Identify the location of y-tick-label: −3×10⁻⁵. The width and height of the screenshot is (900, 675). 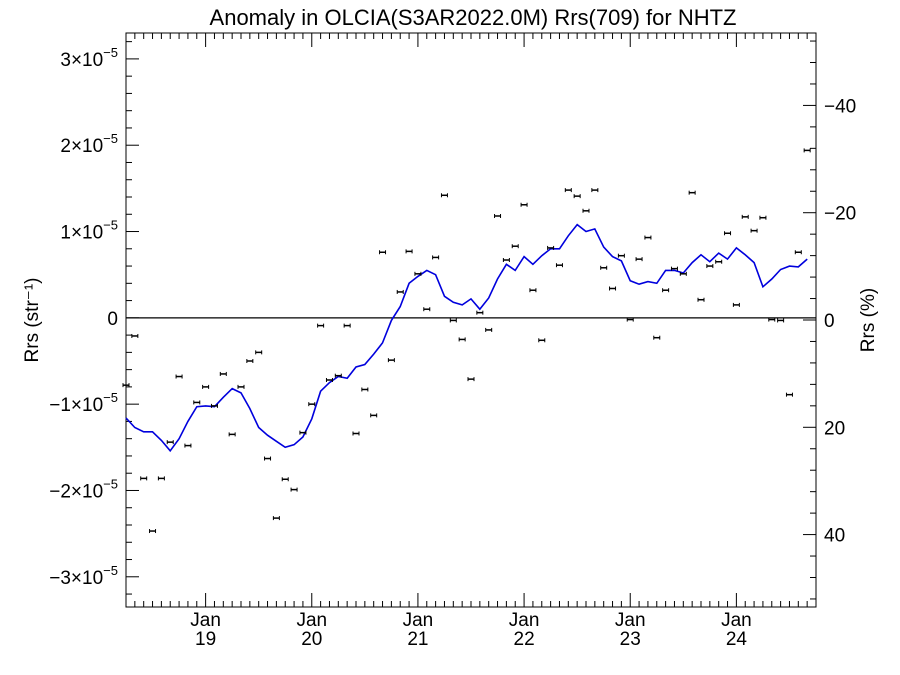
(83, 576).